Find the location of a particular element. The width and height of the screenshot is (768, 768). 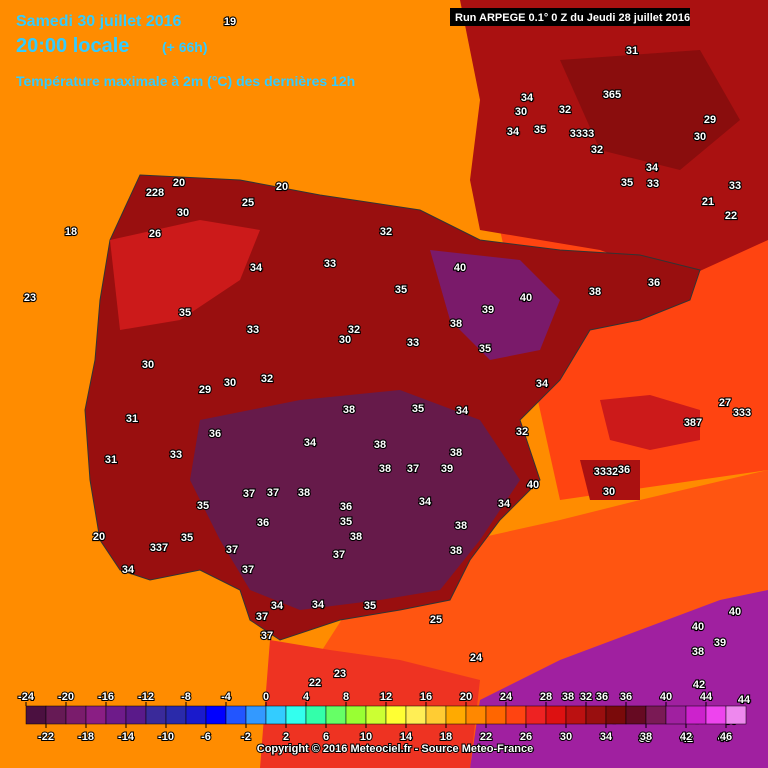

colorbar-label: 12 is located at coordinates (386, 697).